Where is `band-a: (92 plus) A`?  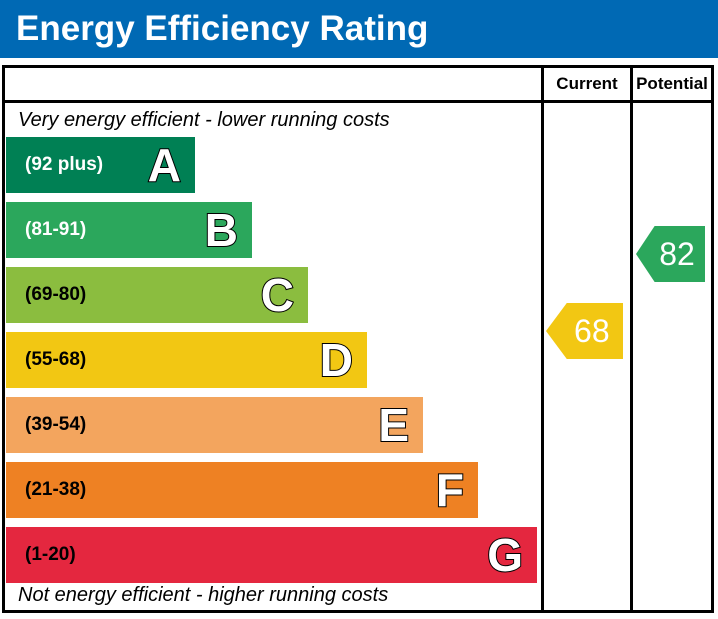
band-a: (92 plus) A is located at coordinates (100, 165).